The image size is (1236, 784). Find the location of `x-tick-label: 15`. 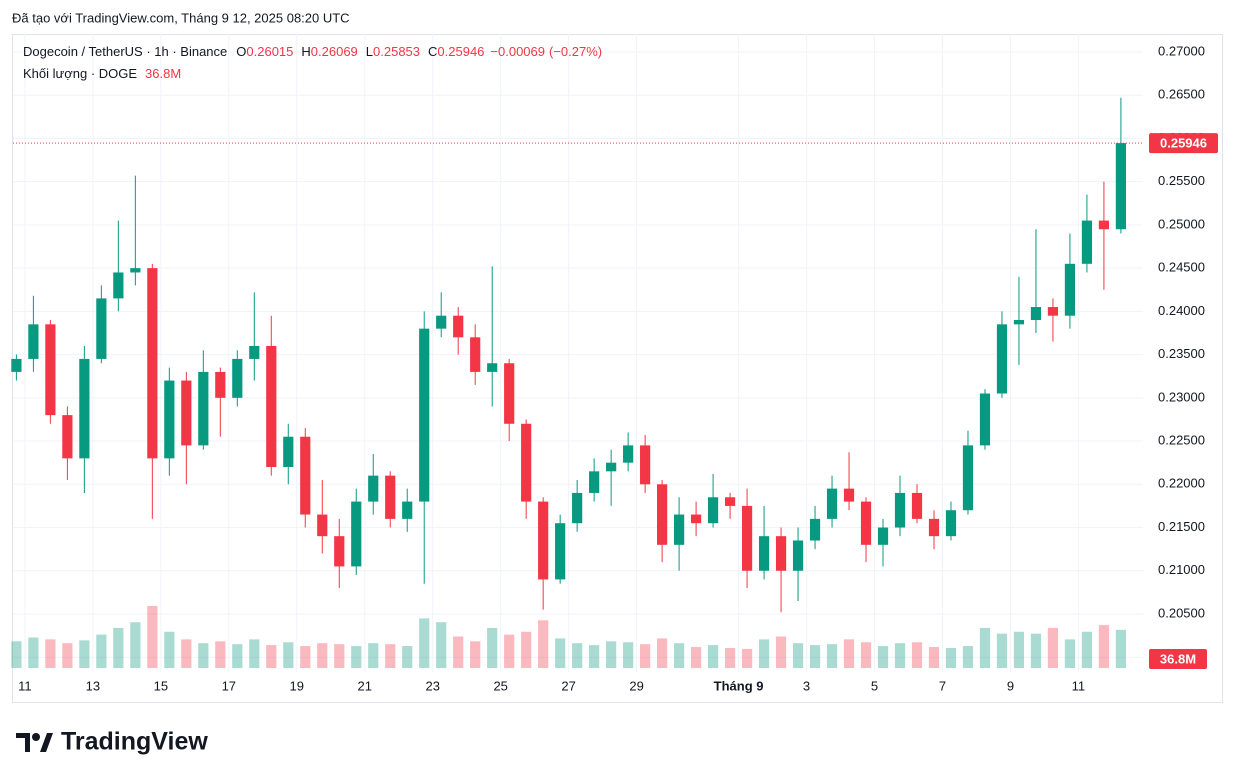

x-tick-label: 15 is located at coordinates (161, 685).